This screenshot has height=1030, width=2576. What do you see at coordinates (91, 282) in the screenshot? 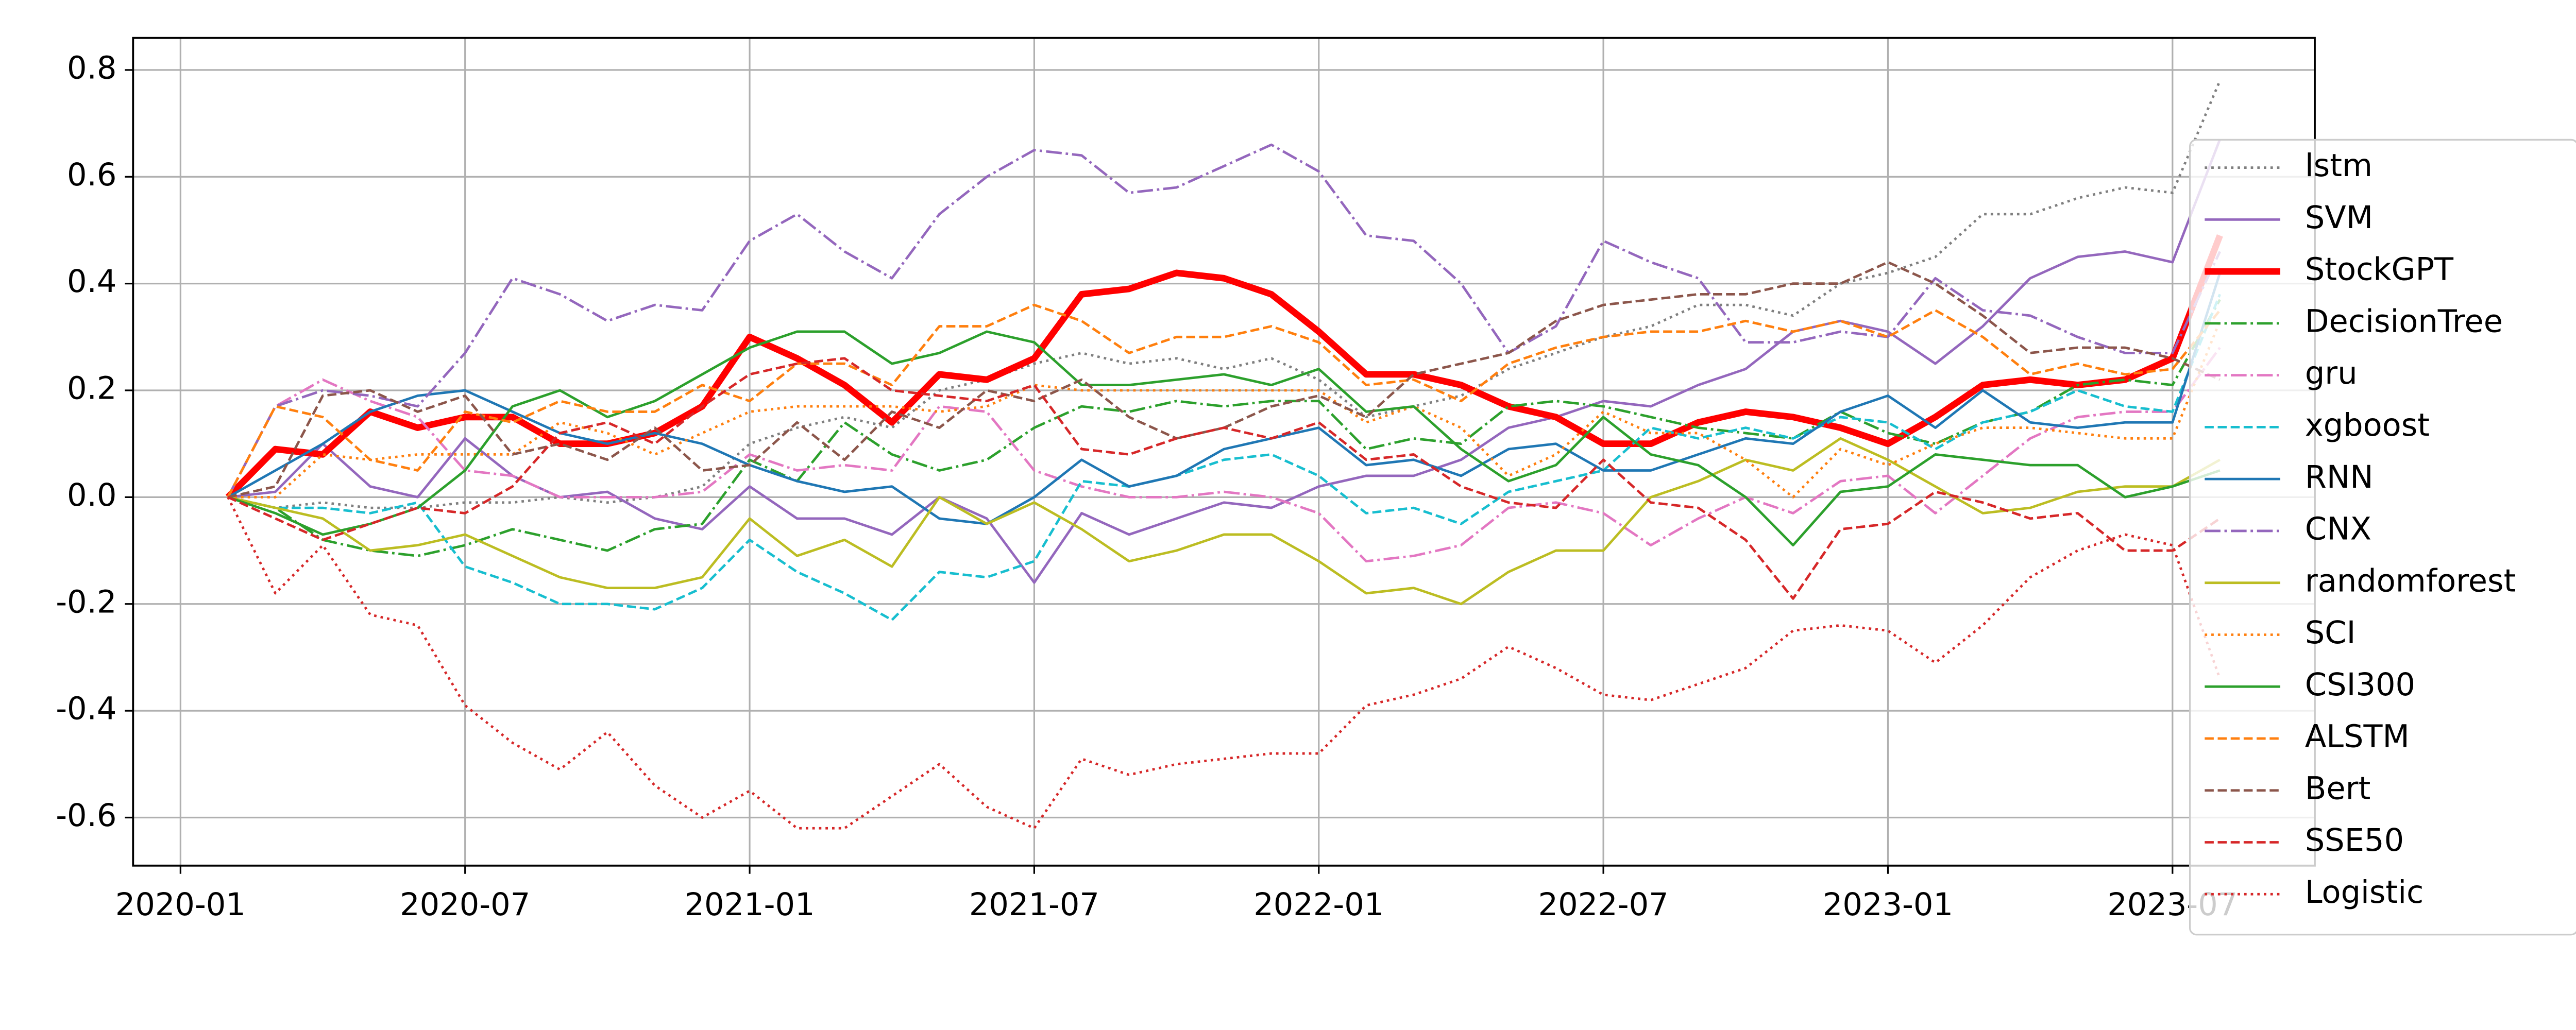
I see `y-tick-label: 0.4` at bounding box center [91, 282].